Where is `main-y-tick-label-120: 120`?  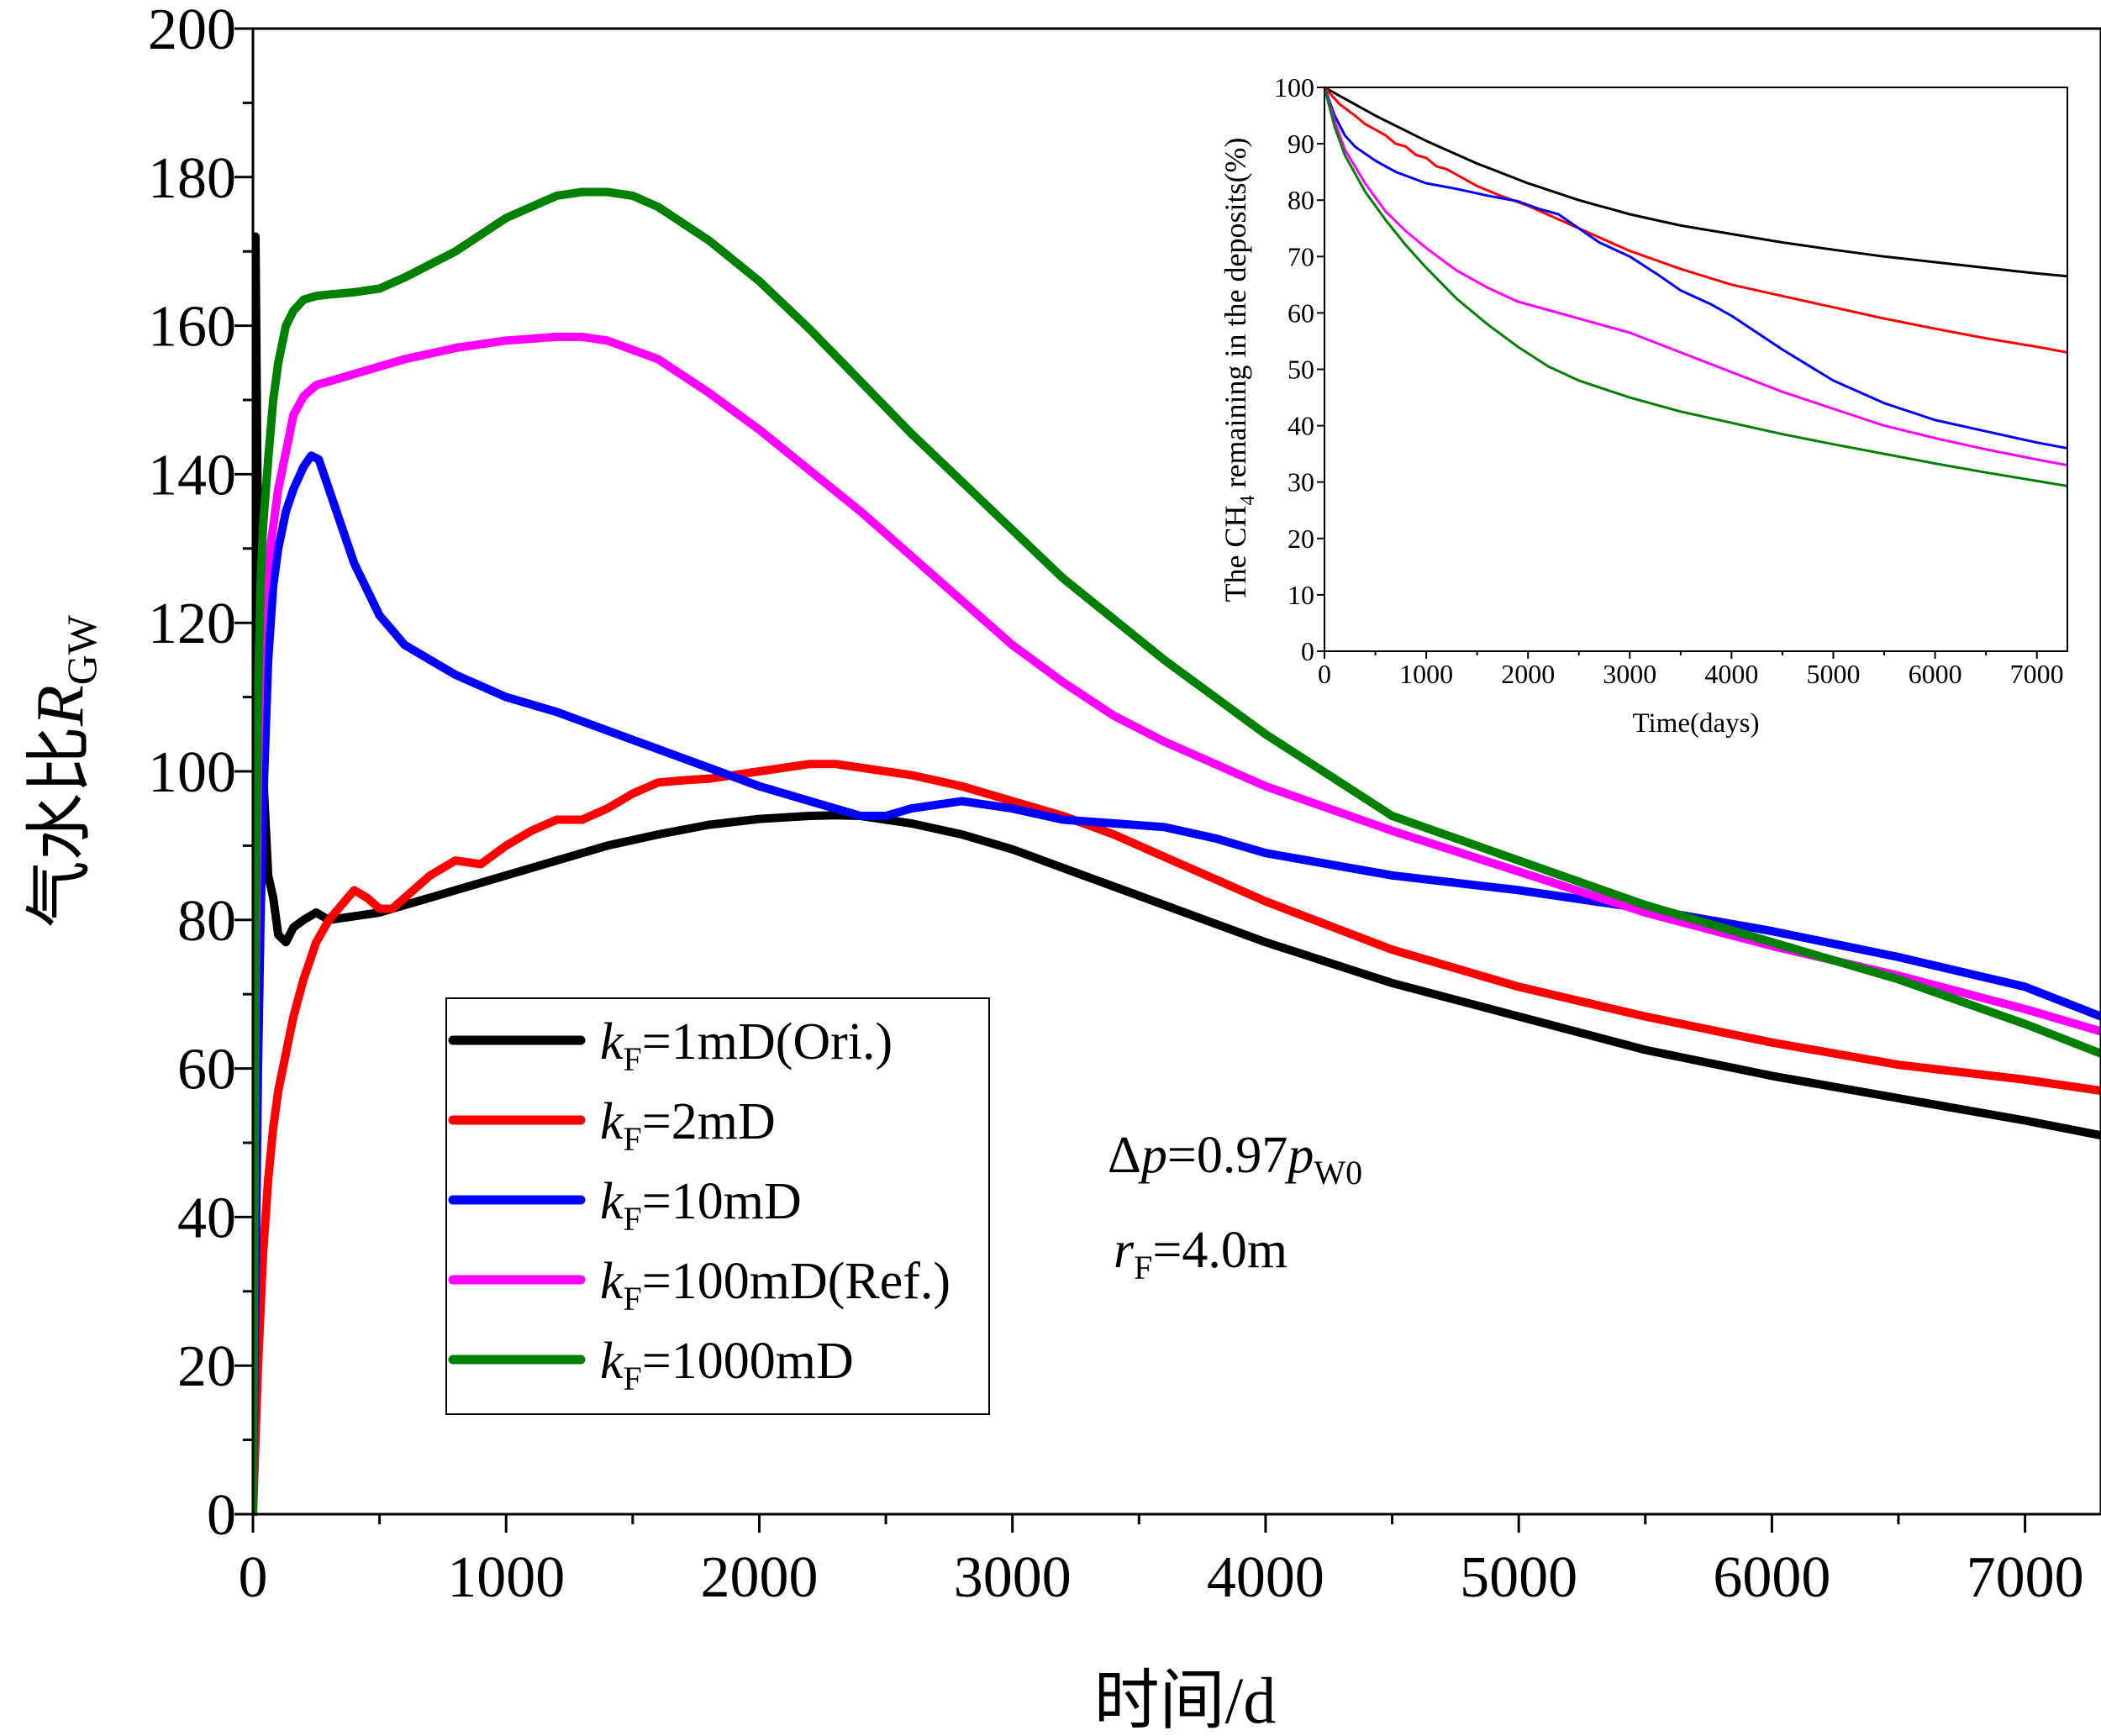 main-y-tick-label-120: 120 is located at coordinates (192, 624).